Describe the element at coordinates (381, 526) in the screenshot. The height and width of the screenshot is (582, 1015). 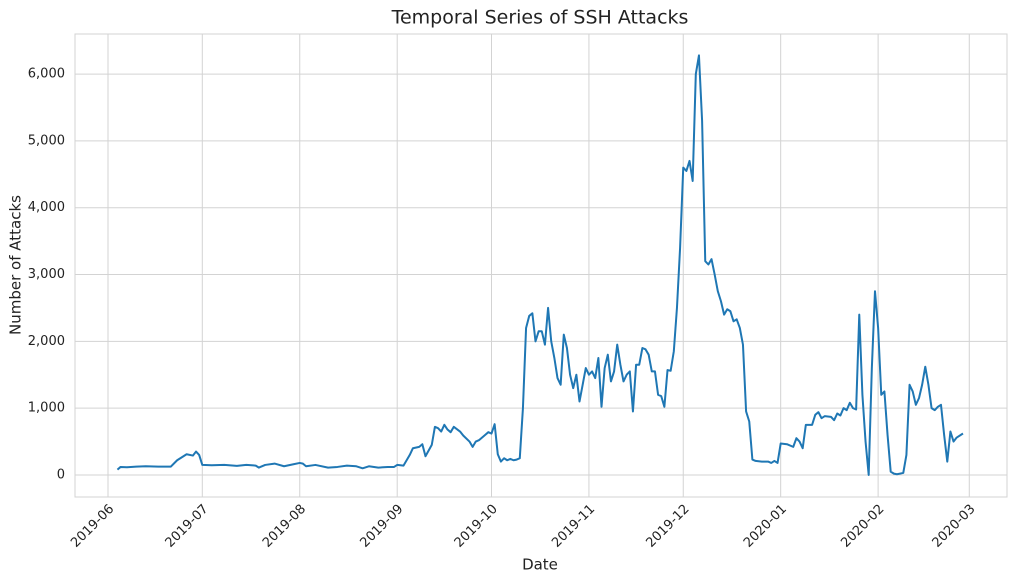
I see `x-tick-label: 2019-09` at that location.